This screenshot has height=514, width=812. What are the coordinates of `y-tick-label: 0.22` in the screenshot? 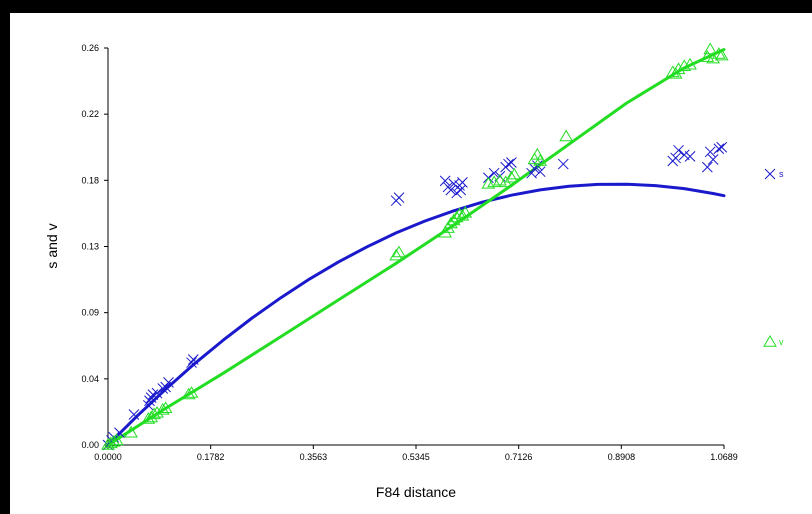 It's located at (90, 114).